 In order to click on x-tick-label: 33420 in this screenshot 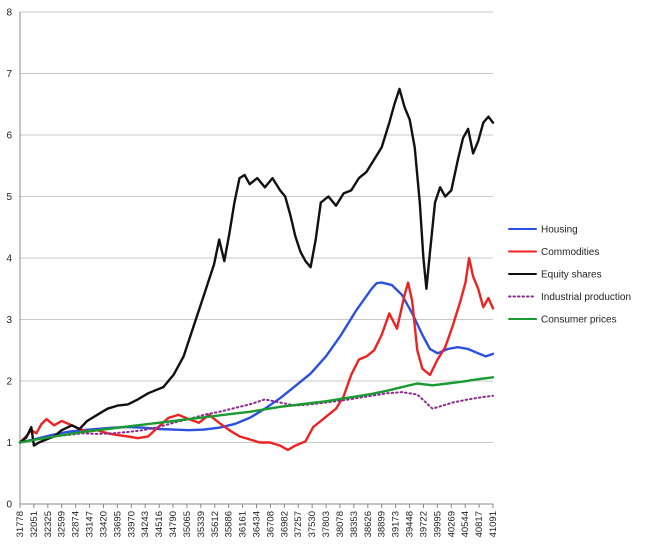, I will do `click(103, 524)`.